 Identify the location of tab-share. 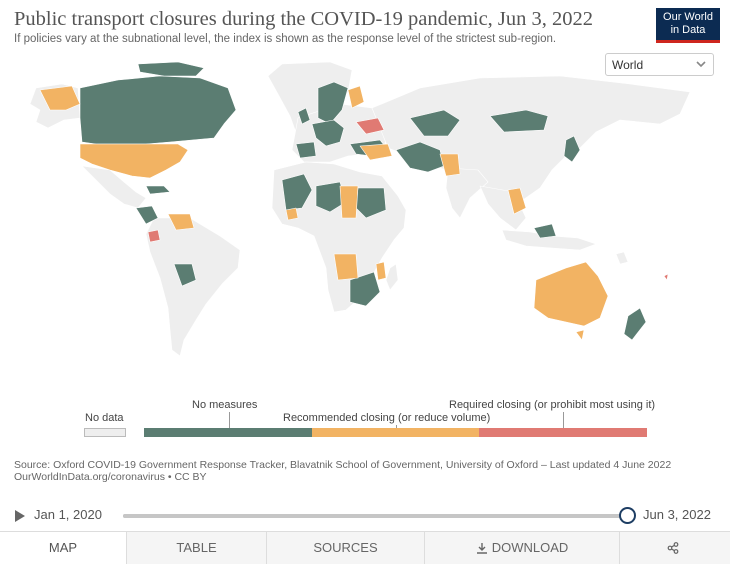
(675, 548).